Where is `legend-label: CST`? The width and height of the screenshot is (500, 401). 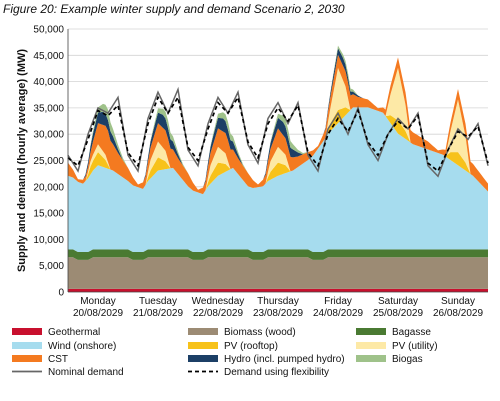 legend-label: CST is located at coordinates (58, 359).